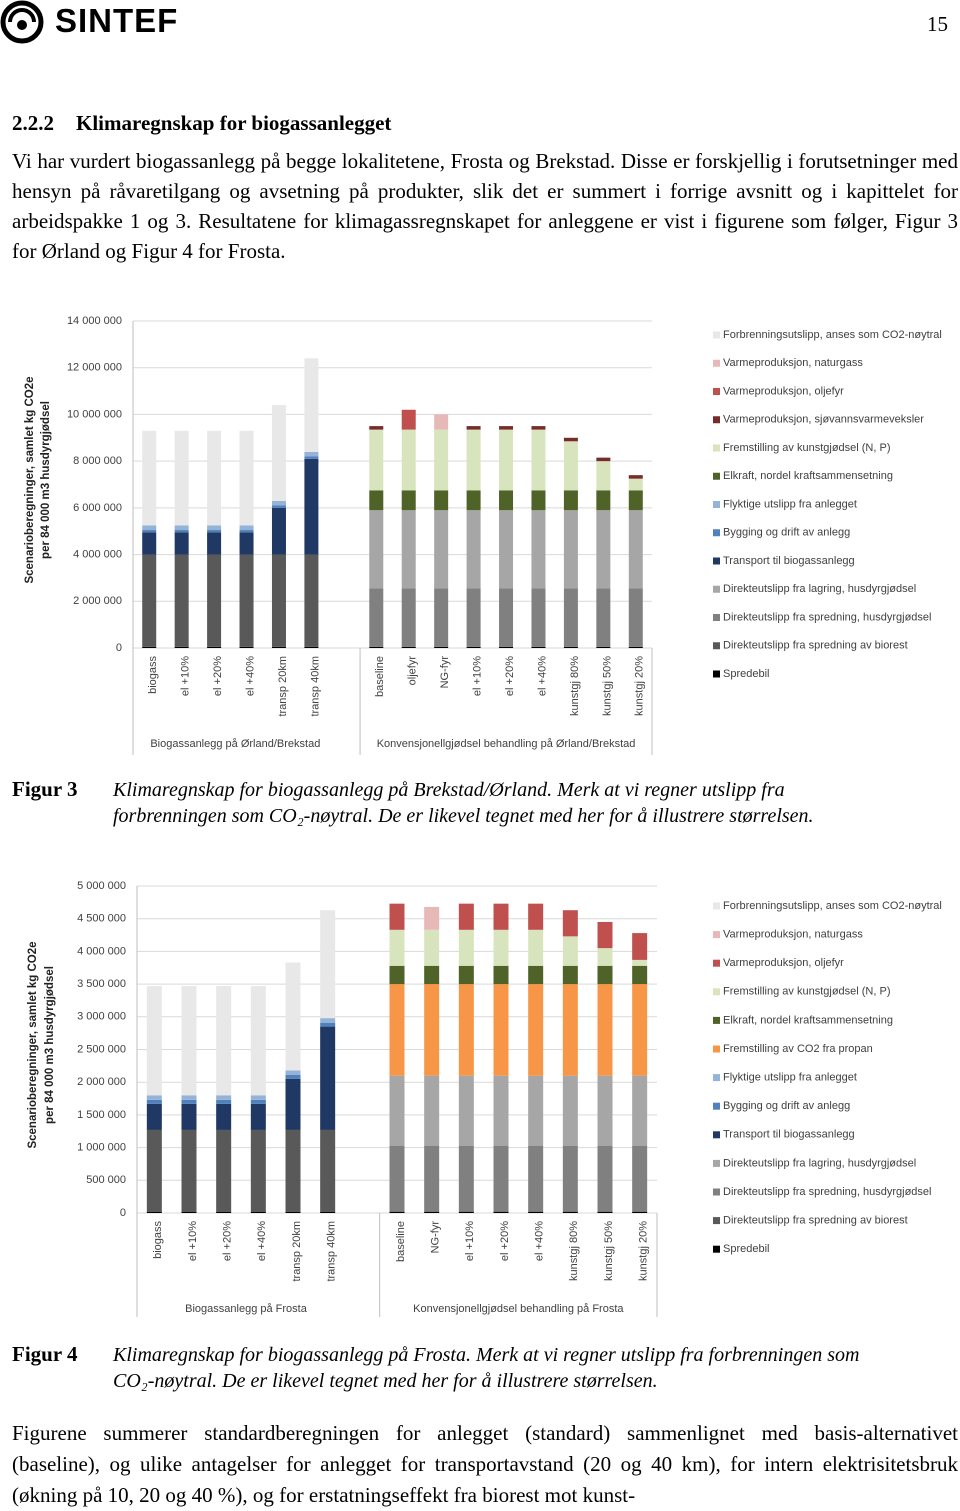 Image resolution: width=960 pixels, height=1511 pixels. What do you see at coordinates (94, 321) in the screenshot?
I see `y-tick-label: 14 000 000` at bounding box center [94, 321].